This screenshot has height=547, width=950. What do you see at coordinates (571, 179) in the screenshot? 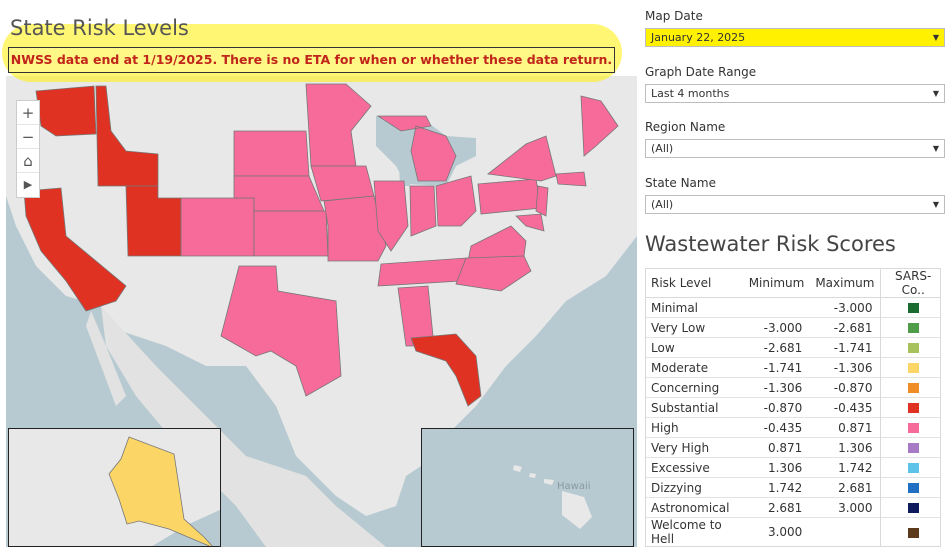
I see `state-massachusetts` at bounding box center [571, 179].